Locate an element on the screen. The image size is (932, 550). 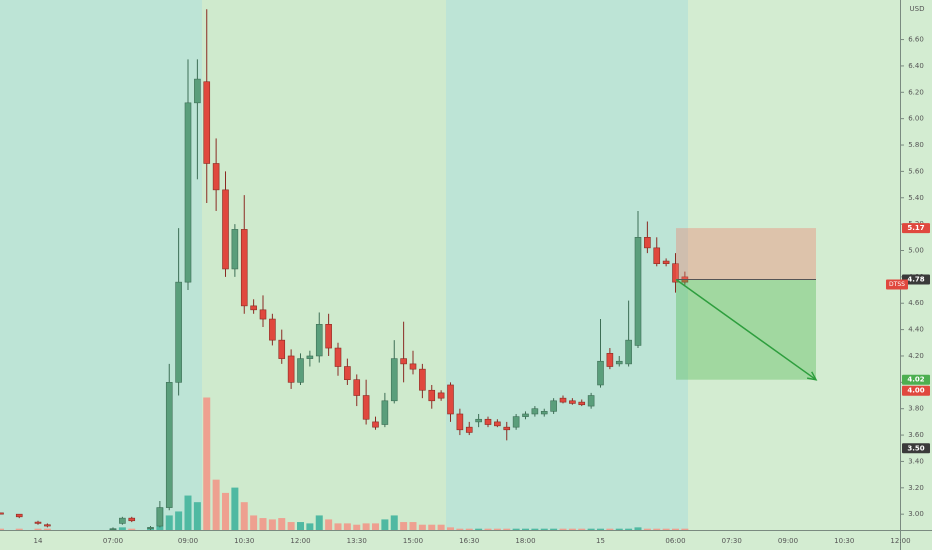
y-tick-label: 6.20 is located at coordinates (916, 92).